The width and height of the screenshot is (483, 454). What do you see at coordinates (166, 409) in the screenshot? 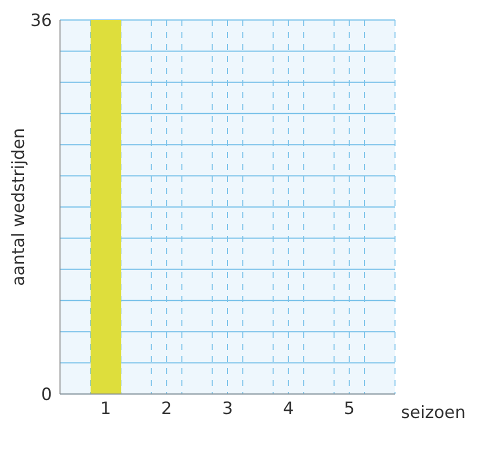
I see `x-tick-label: 2` at bounding box center [166, 409].